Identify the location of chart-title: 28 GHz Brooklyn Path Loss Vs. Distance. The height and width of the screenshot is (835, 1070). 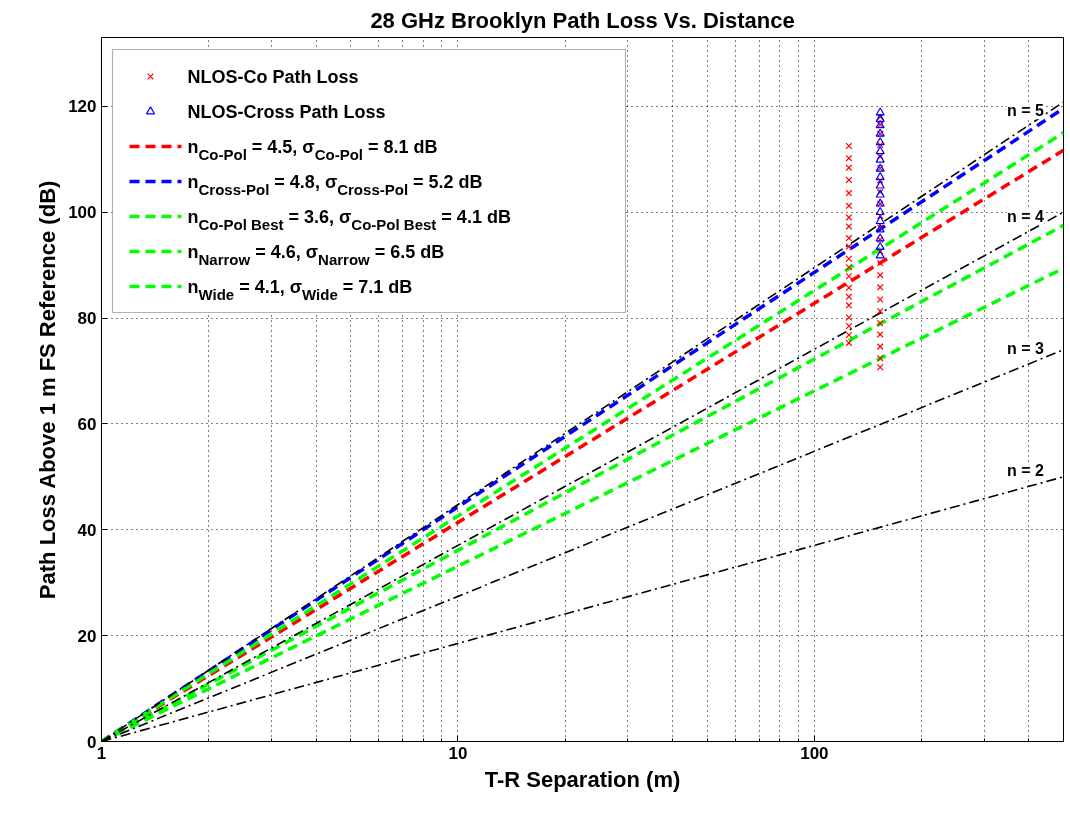
(582, 20).